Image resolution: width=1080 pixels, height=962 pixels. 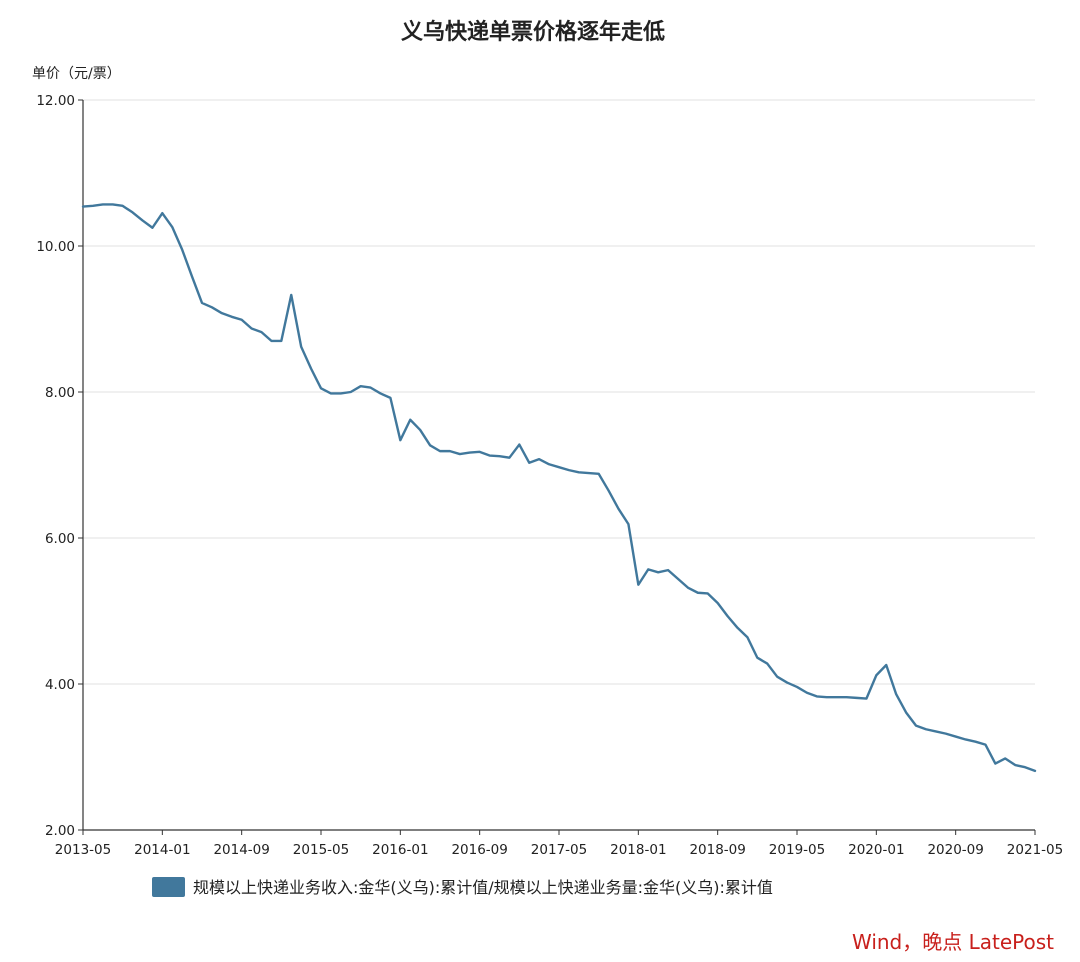 I want to click on legend-swatch, so click(x=168, y=887).